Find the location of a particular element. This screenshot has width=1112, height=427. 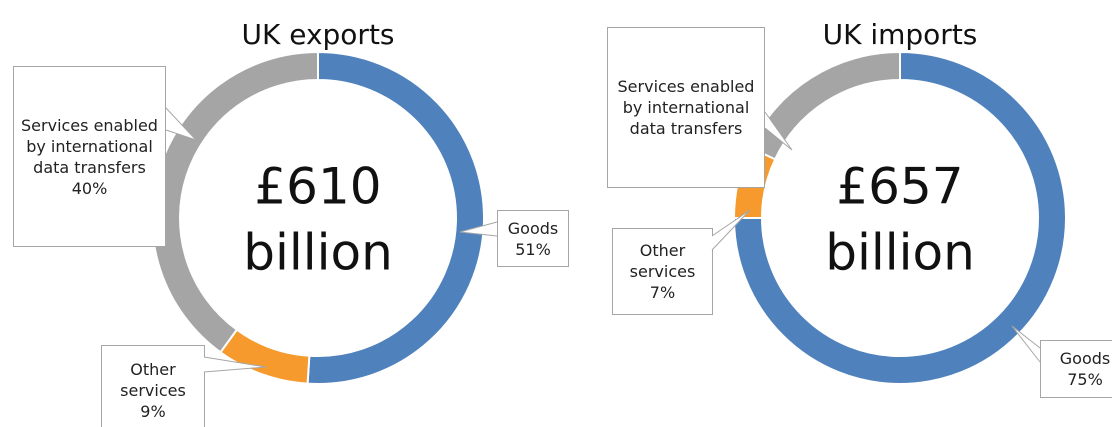

value-label: 9% is located at coordinates (153, 411).